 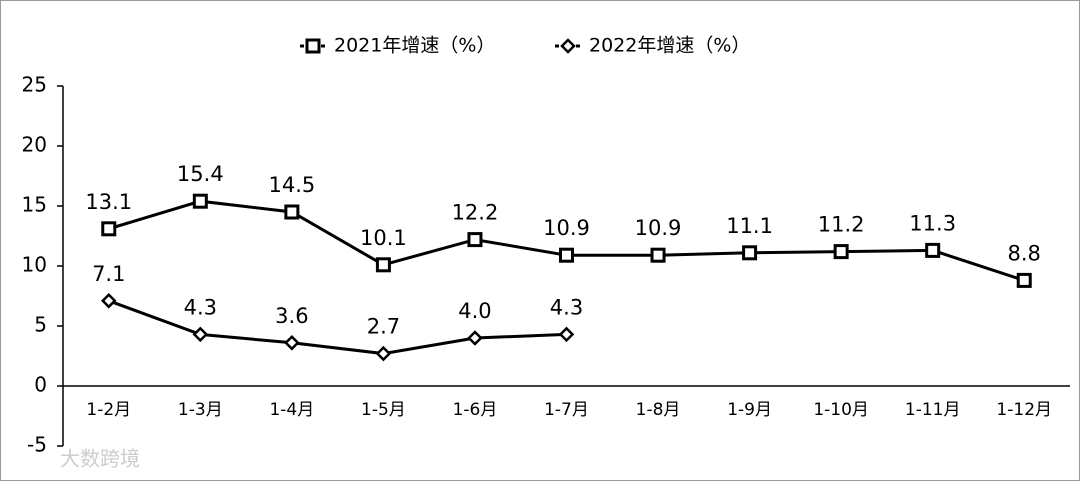 What do you see at coordinates (475, 410) in the screenshot?
I see `x-tick-label: 1-6月` at bounding box center [475, 410].